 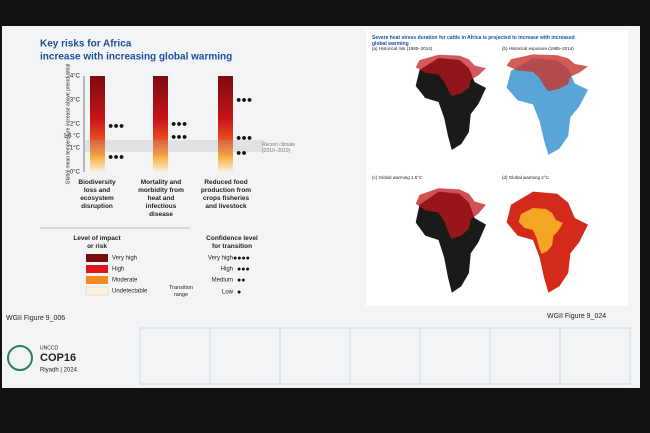 I want to click on tick-label: 1.5 °C, so click(x=71, y=137).